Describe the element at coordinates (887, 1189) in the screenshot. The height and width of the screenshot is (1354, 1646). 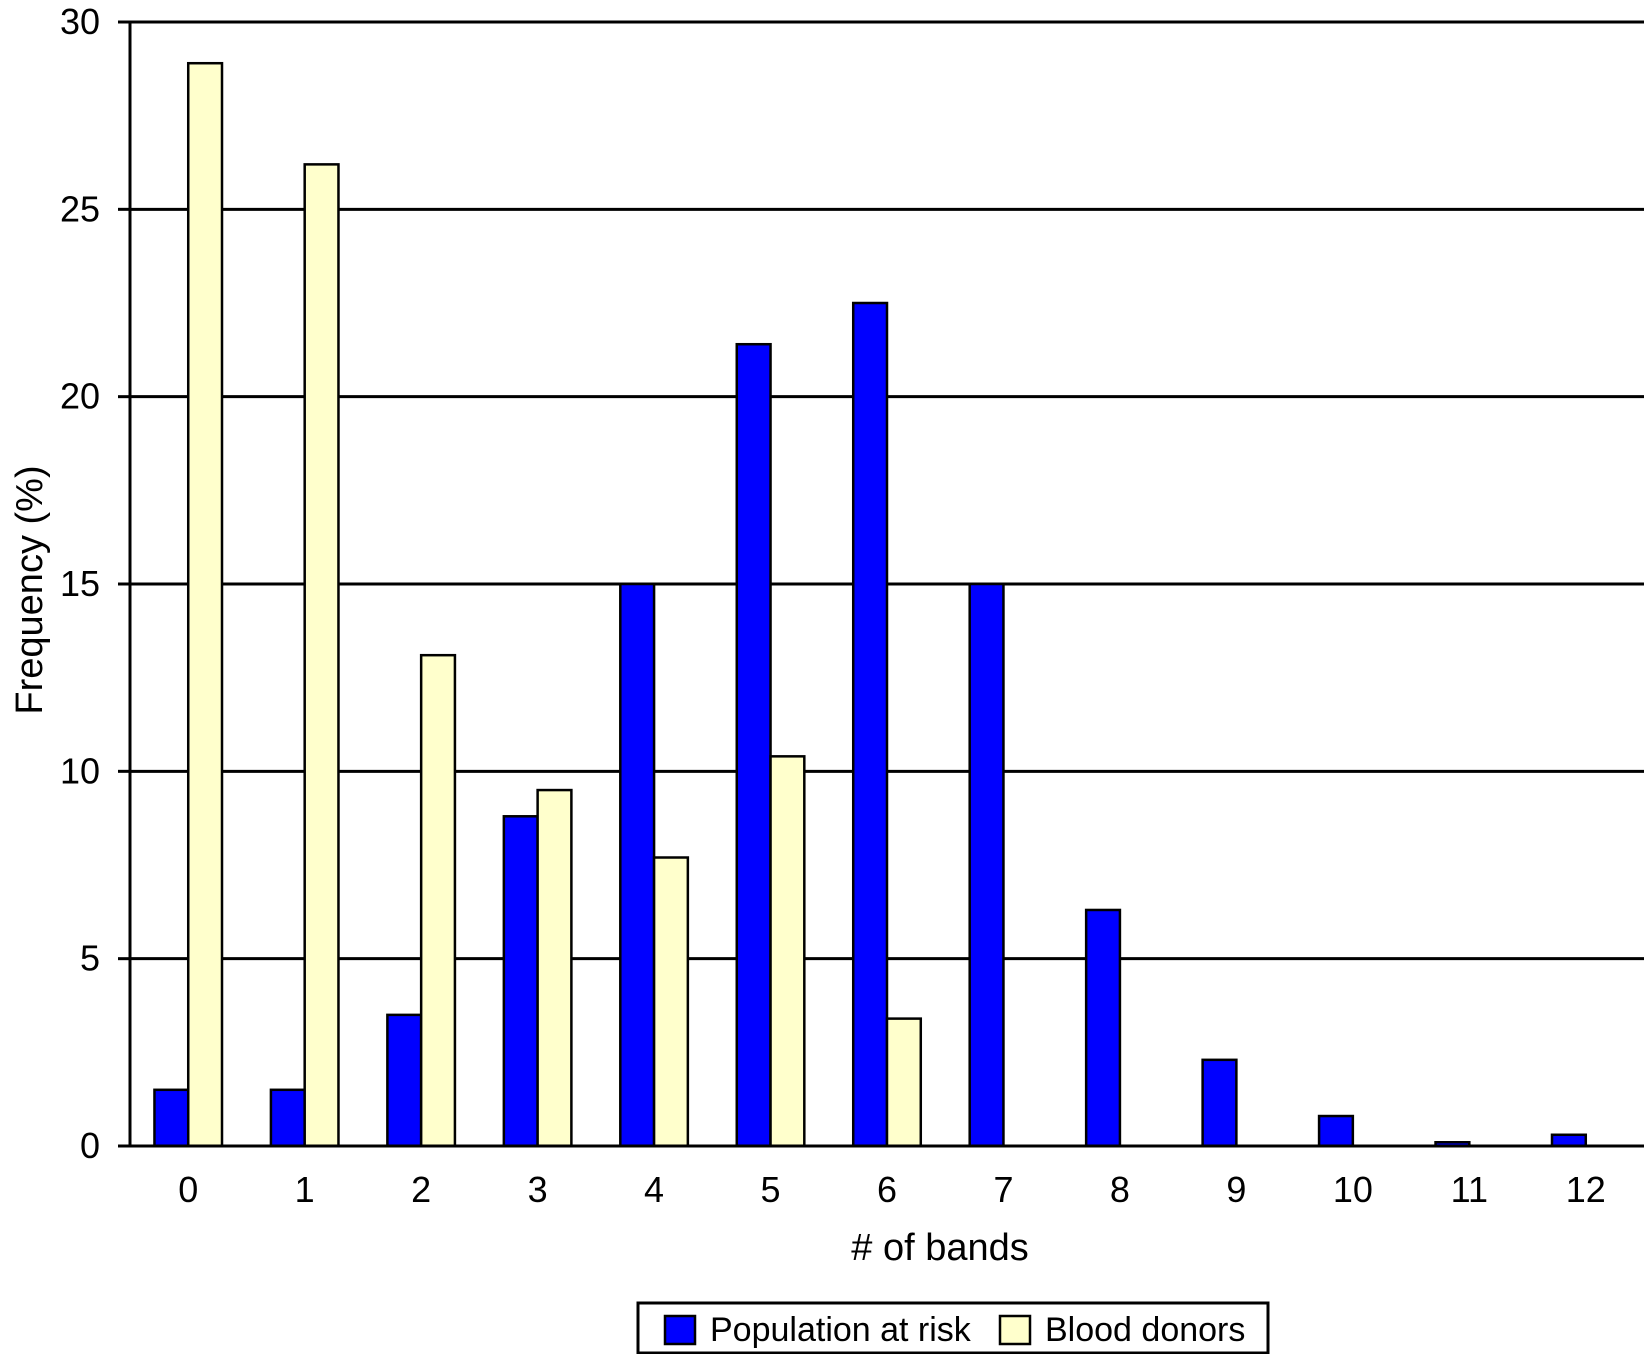
I see `x-tick-label: 6` at that location.